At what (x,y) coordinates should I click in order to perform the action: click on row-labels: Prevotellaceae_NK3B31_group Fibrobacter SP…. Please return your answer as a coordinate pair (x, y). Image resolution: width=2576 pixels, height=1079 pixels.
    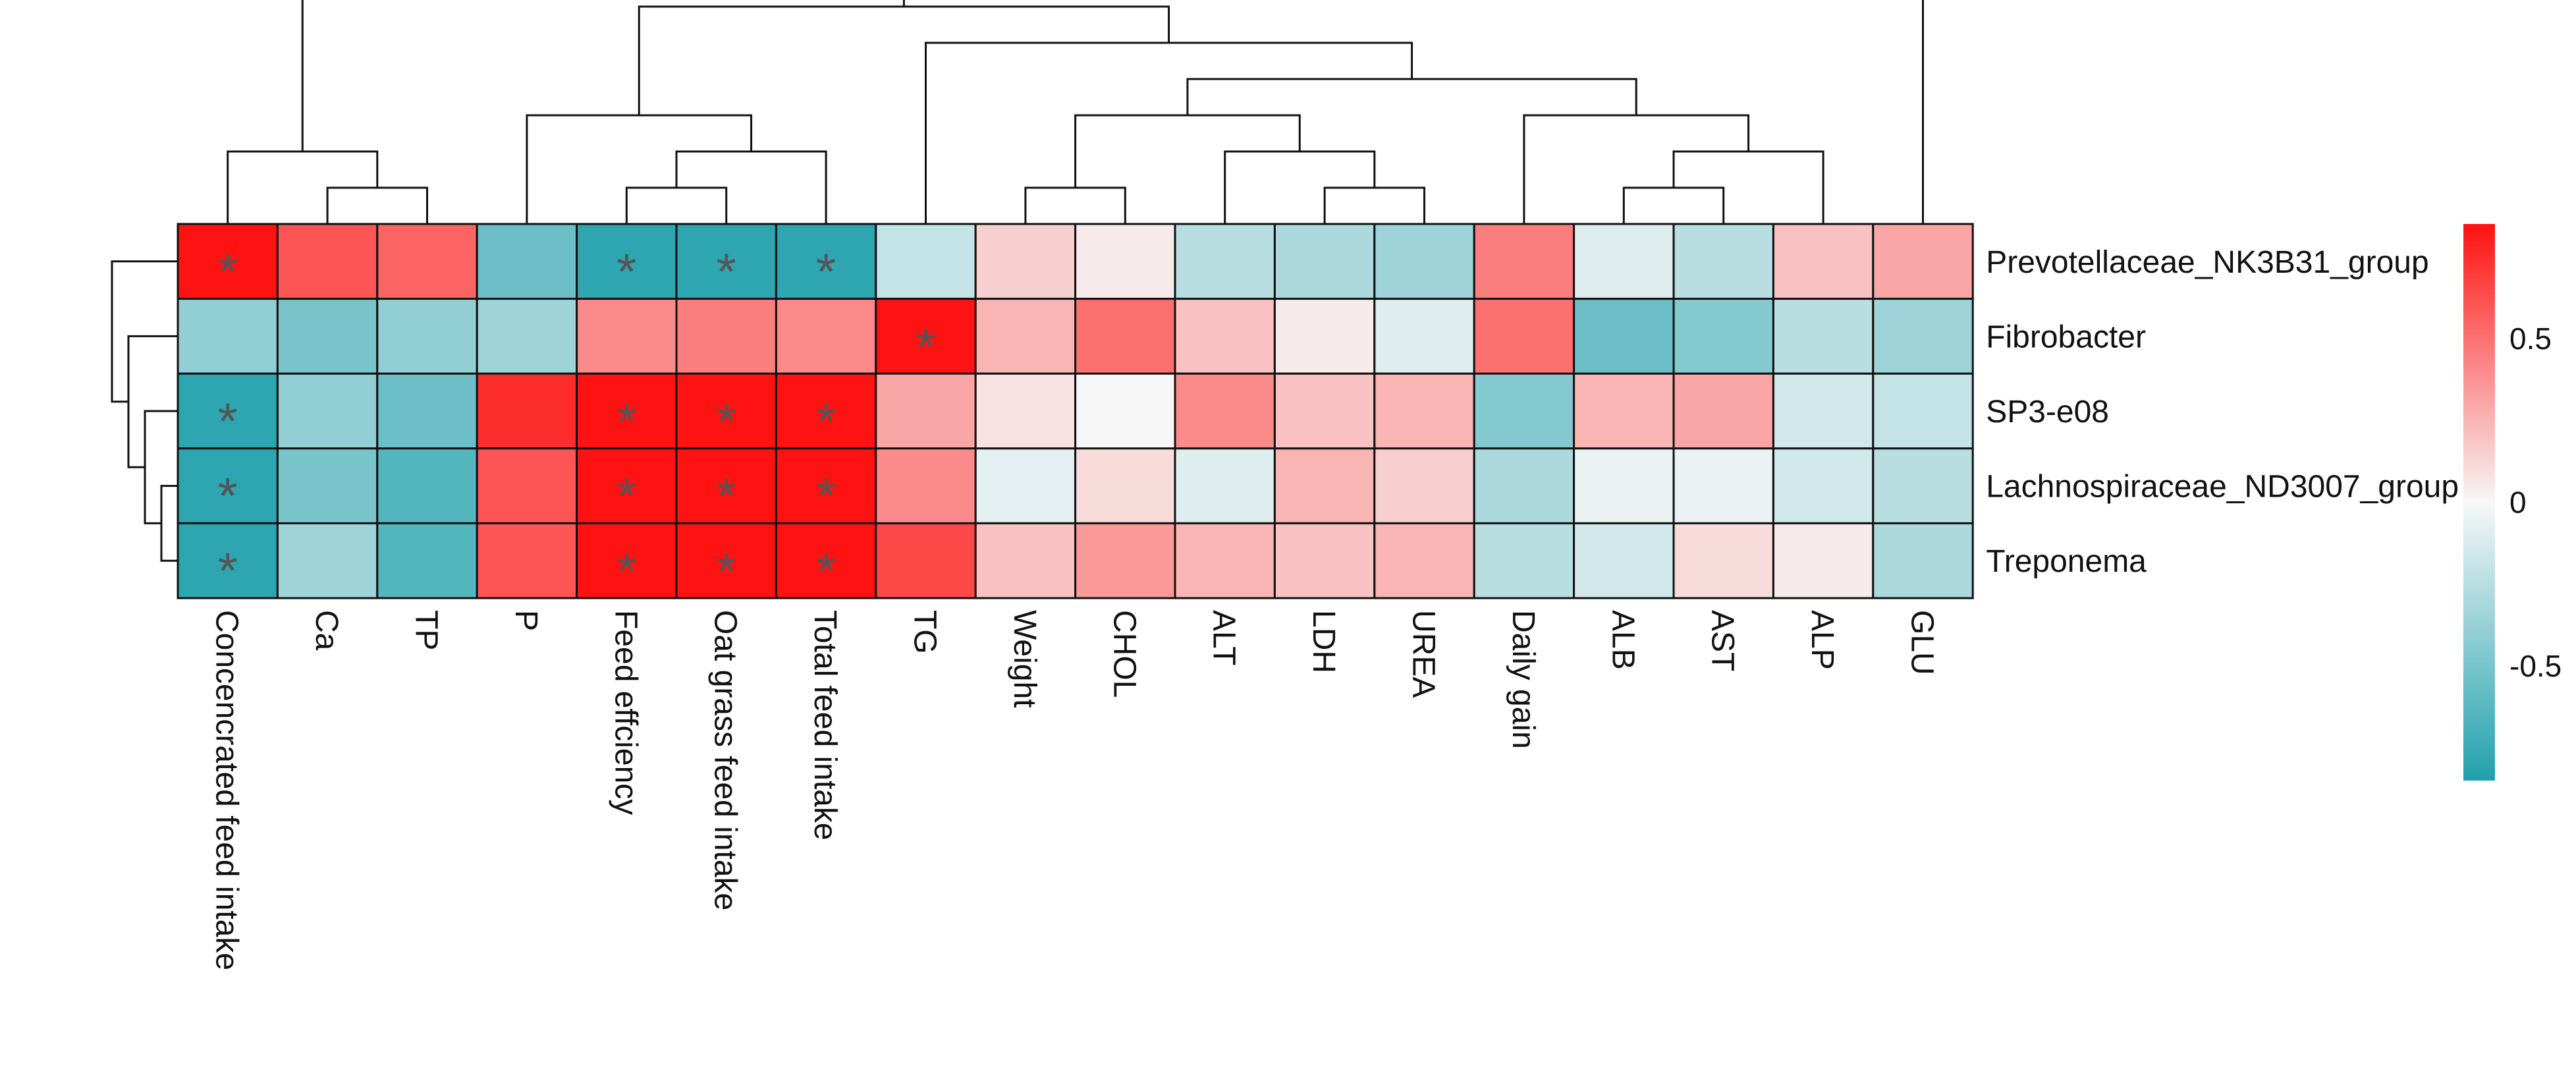
    Looking at the image, I should click on (2222, 412).